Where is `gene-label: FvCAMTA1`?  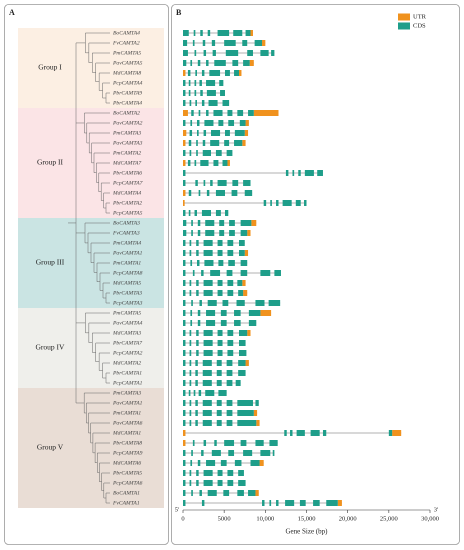 gene-label: FvCAMTA1 is located at coordinates (126, 503).